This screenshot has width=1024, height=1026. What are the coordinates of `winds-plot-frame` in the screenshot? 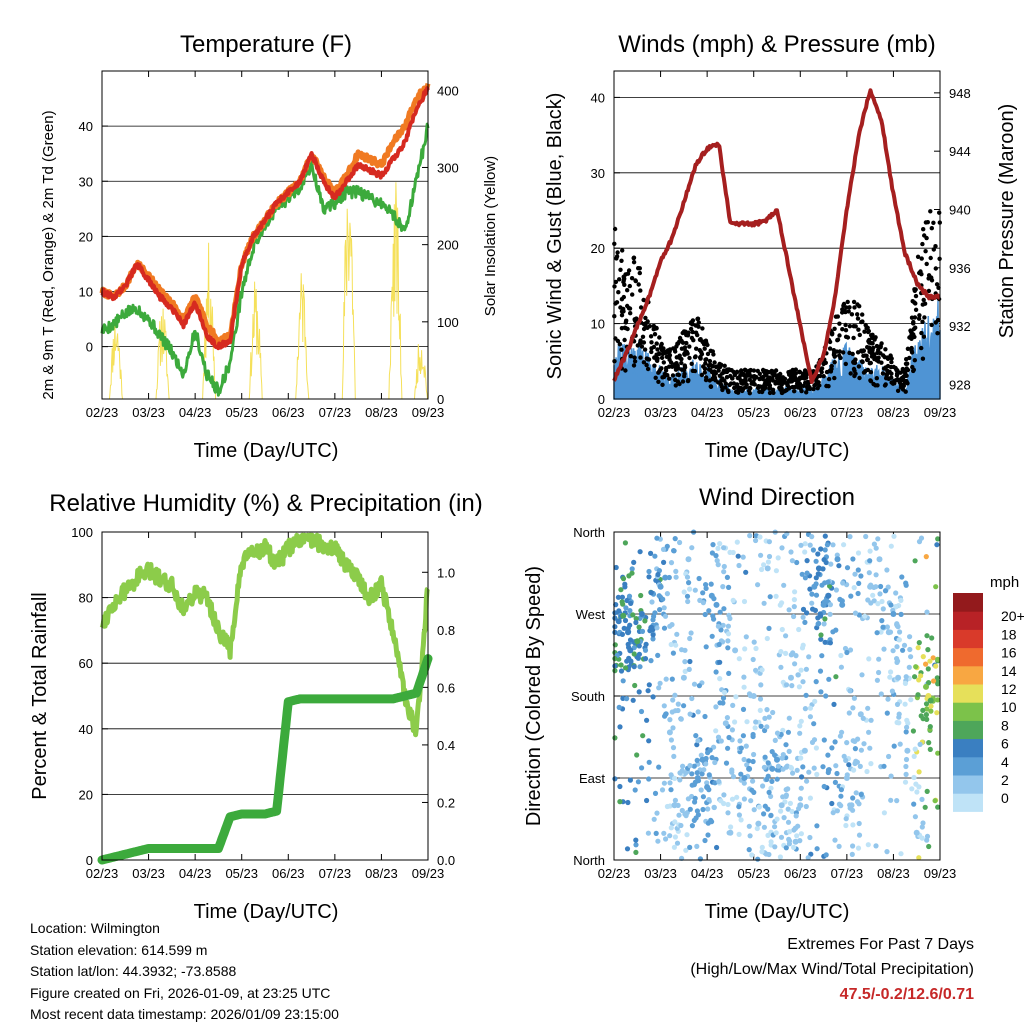 It's located at (777, 235).